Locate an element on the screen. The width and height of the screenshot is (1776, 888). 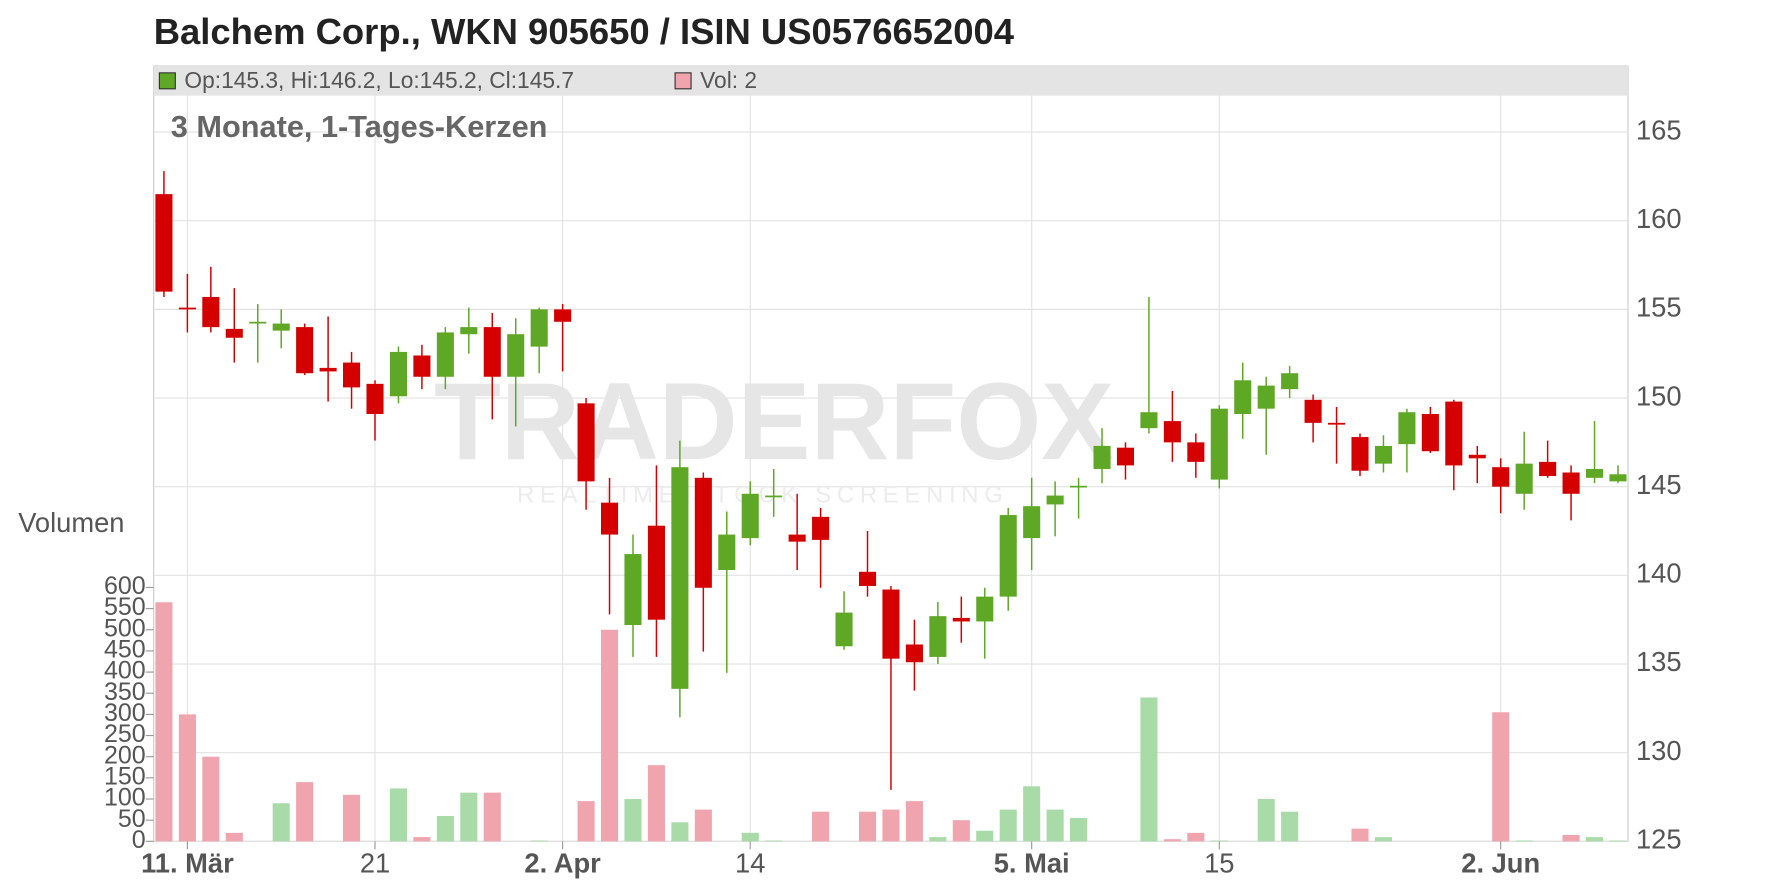
x-tick-label: 21 is located at coordinates (375, 862).